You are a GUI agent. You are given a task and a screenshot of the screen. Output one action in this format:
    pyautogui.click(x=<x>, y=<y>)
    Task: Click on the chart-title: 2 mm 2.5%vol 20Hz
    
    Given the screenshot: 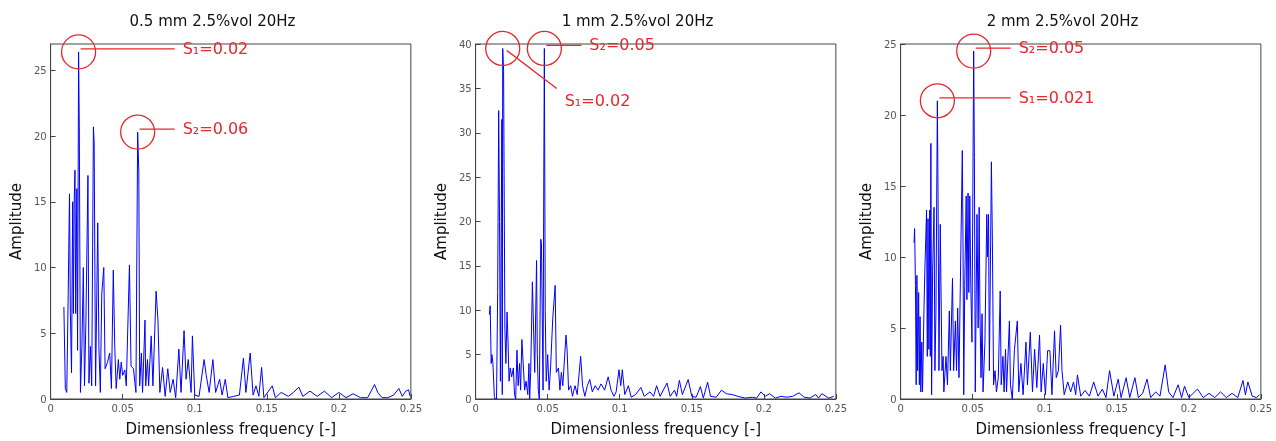 What is the action you would take?
    pyautogui.click(x=1062, y=20)
    